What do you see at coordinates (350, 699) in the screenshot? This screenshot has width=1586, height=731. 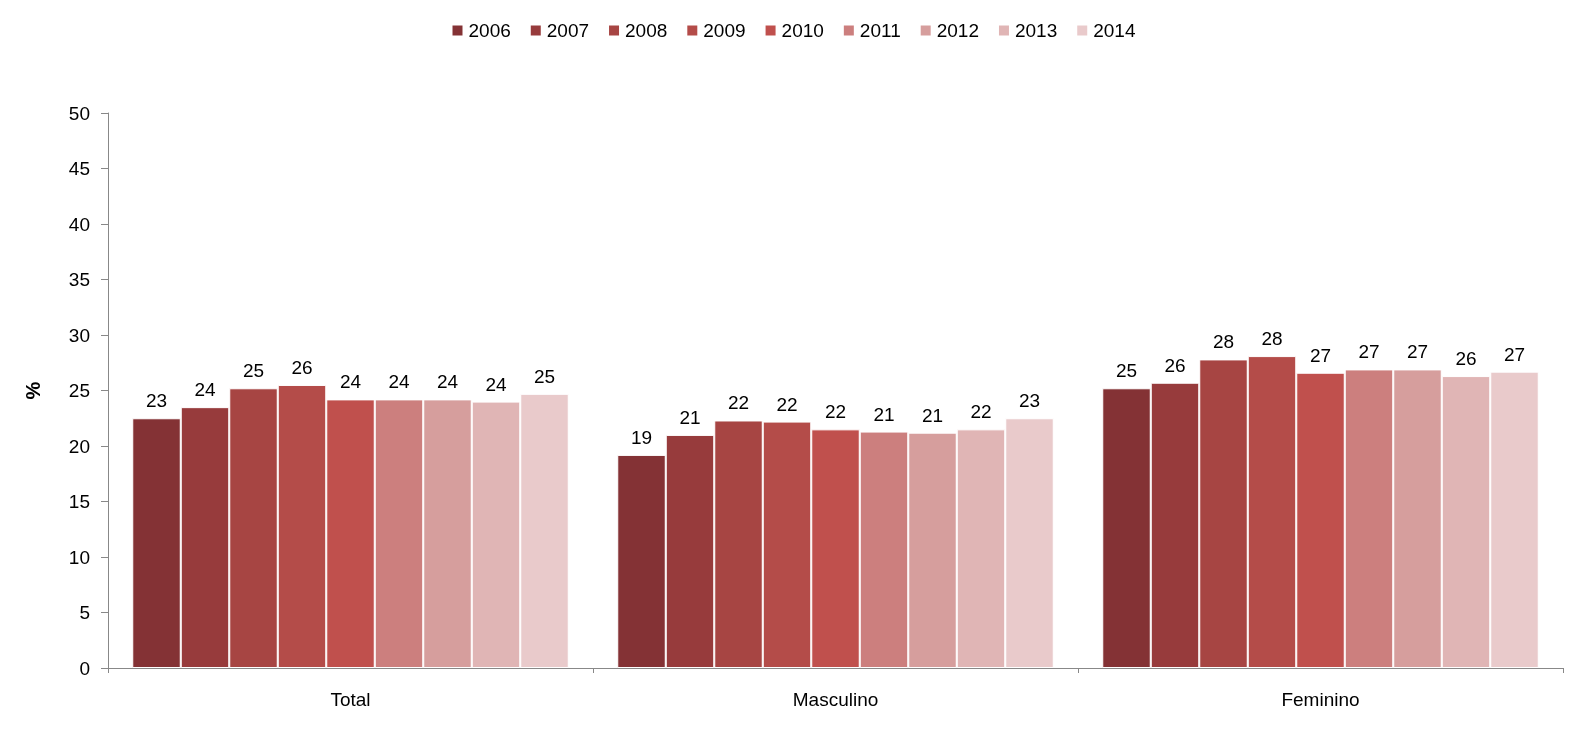 I see `x-tick-label: Total` at bounding box center [350, 699].